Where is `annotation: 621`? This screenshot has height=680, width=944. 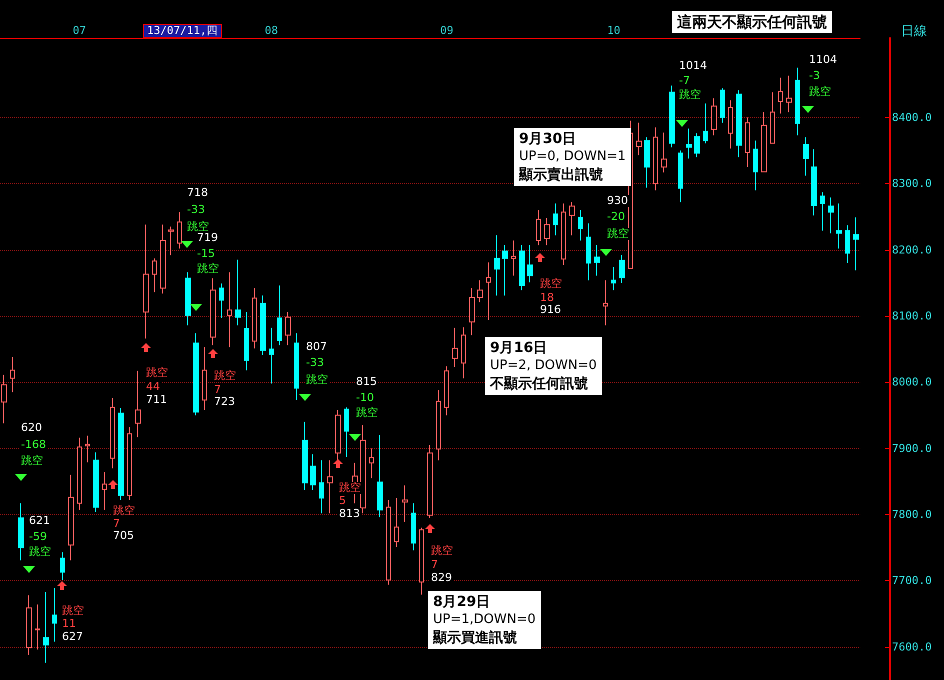
annotation: 621 is located at coordinates (39, 520).